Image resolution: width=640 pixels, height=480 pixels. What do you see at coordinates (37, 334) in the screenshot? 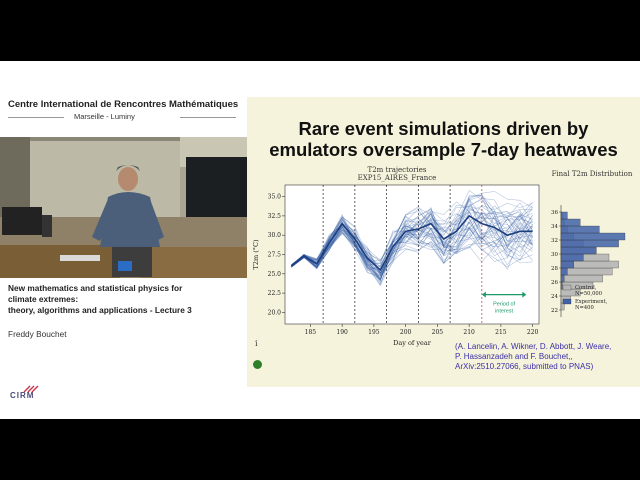
I see `speaker-name: Freddy Bouchet` at bounding box center [37, 334].